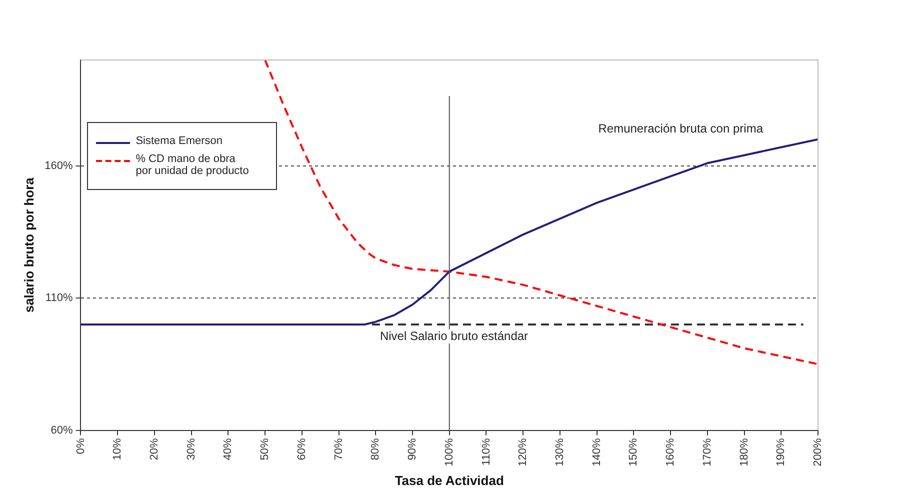 The width and height of the screenshot is (898, 497). Describe the element at coordinates (154, 449) in the screenshot. I see `x-tick-label: 20%` at that location.